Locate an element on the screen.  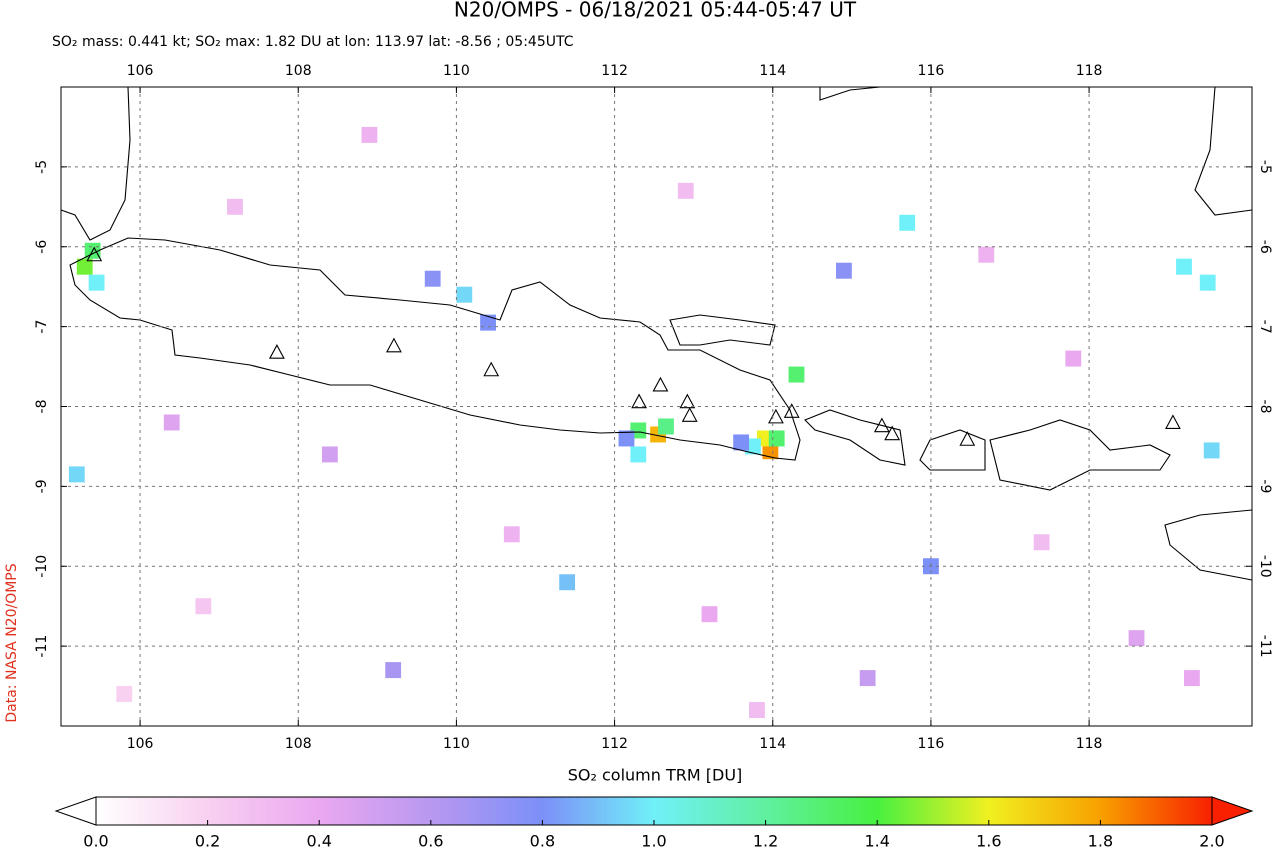
colorbar-tick-label: 1.4 is located at coordinates (876, 841).